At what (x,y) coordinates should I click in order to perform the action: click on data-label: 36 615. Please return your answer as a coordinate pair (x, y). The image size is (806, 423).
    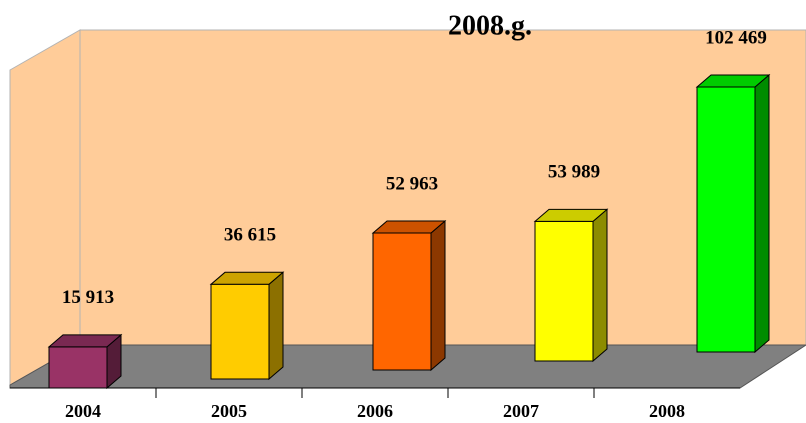
    Looking at the image, I should click on (250, 235).